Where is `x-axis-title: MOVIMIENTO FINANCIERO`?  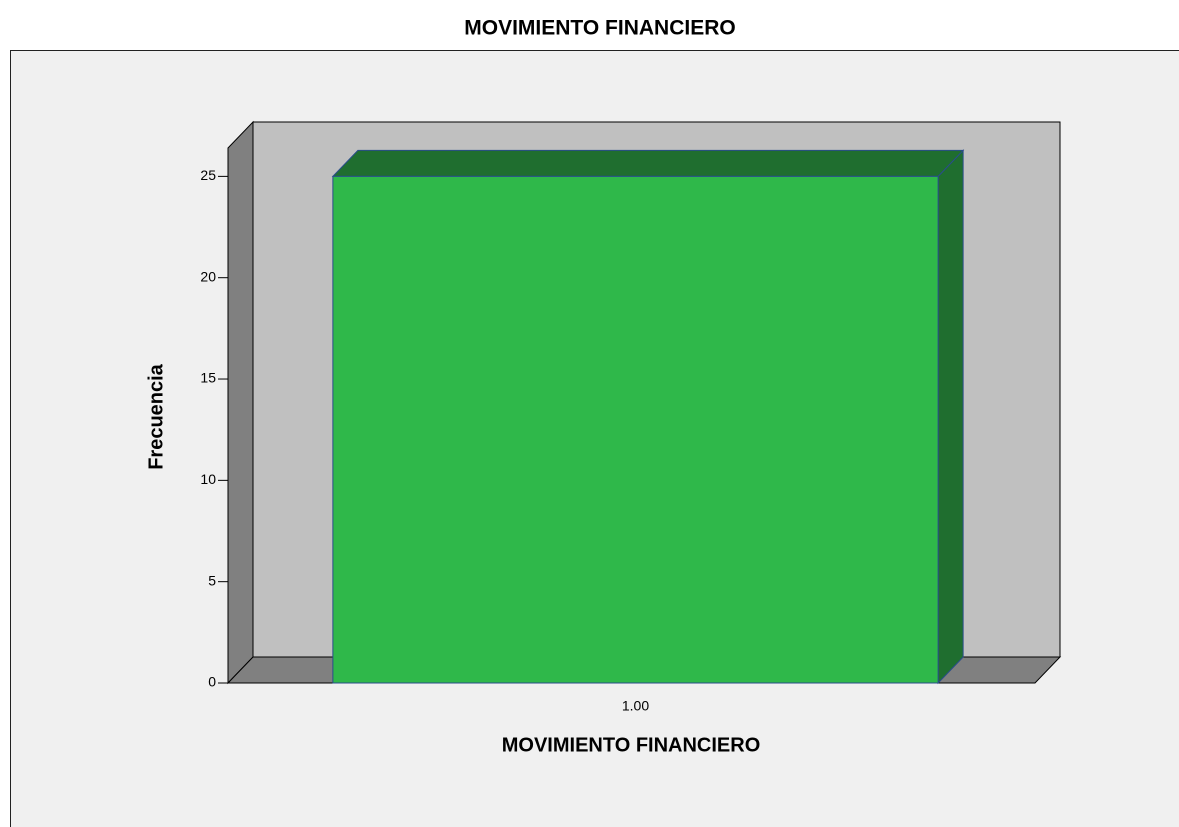 x-axis-title: MOVIMIENTO FINANCIERO is located at coordinates (631, 745).